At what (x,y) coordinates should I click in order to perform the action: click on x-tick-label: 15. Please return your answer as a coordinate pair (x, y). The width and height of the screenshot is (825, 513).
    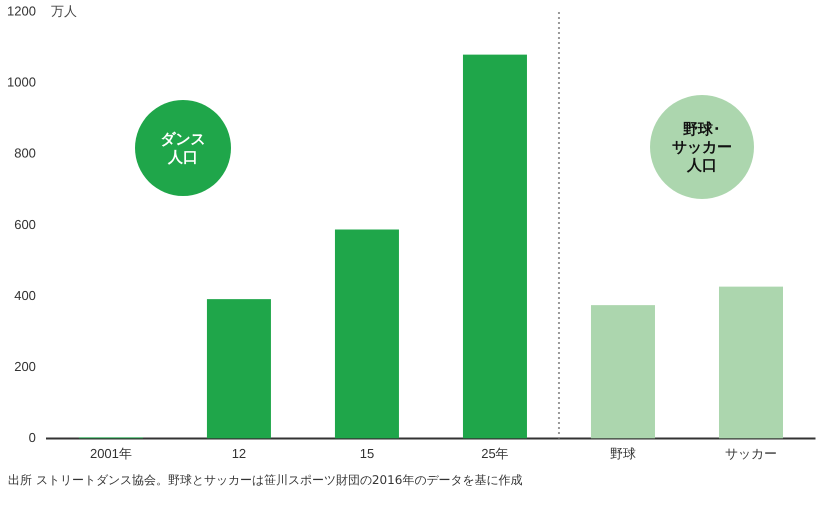
    Looking at the image, I should click on (367, 453).